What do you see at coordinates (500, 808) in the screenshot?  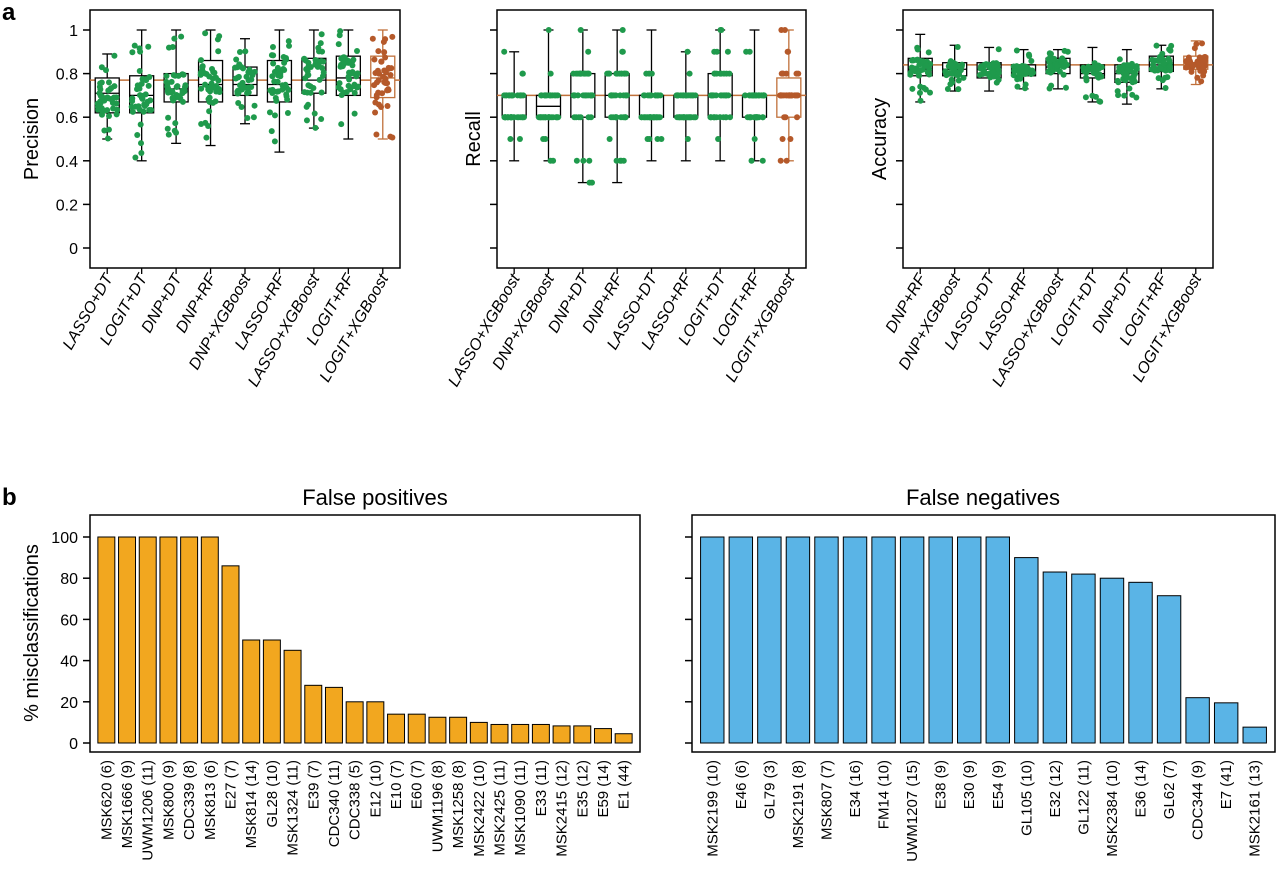 I see `category-label: MSK2425 (11)` at bounding box center [500, 808].